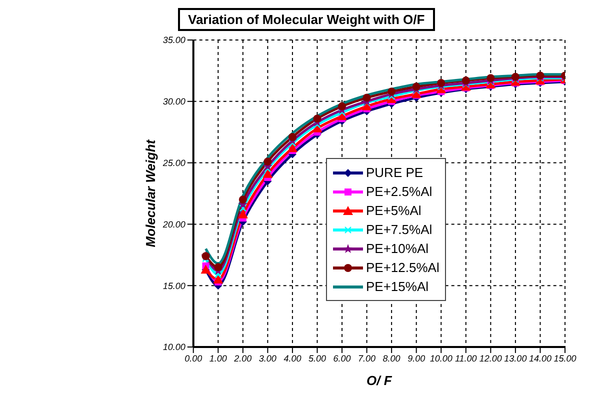 The height and width of the screenshot is (415, 595). Describe the element at coordinates (540, 358) in the screenshot. I see `x-tick-label: 14.00` at that location.